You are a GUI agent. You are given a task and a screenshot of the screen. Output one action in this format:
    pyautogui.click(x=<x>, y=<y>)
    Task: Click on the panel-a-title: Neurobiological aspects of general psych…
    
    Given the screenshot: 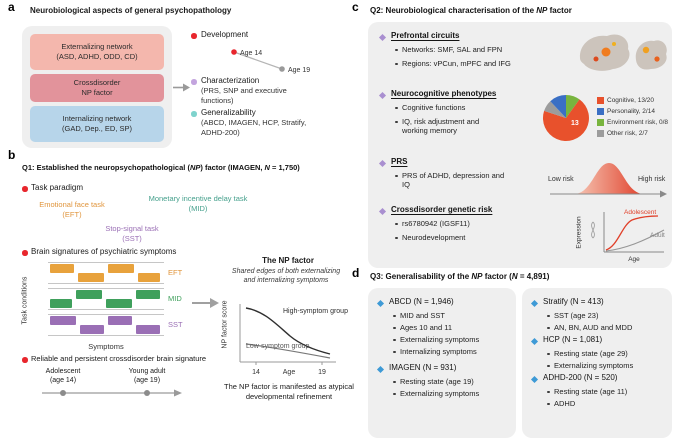 What is the action you would take?
    pyautogui.click(x=131, y=10)
    